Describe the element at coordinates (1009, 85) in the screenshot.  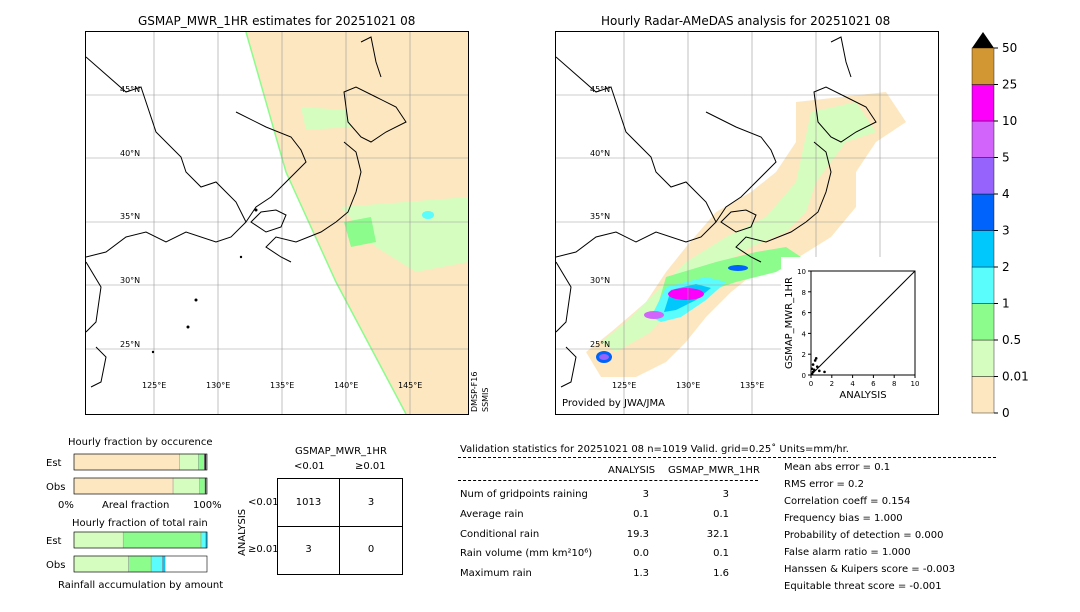
I see `colorbar-tick-label: 25` at that location.